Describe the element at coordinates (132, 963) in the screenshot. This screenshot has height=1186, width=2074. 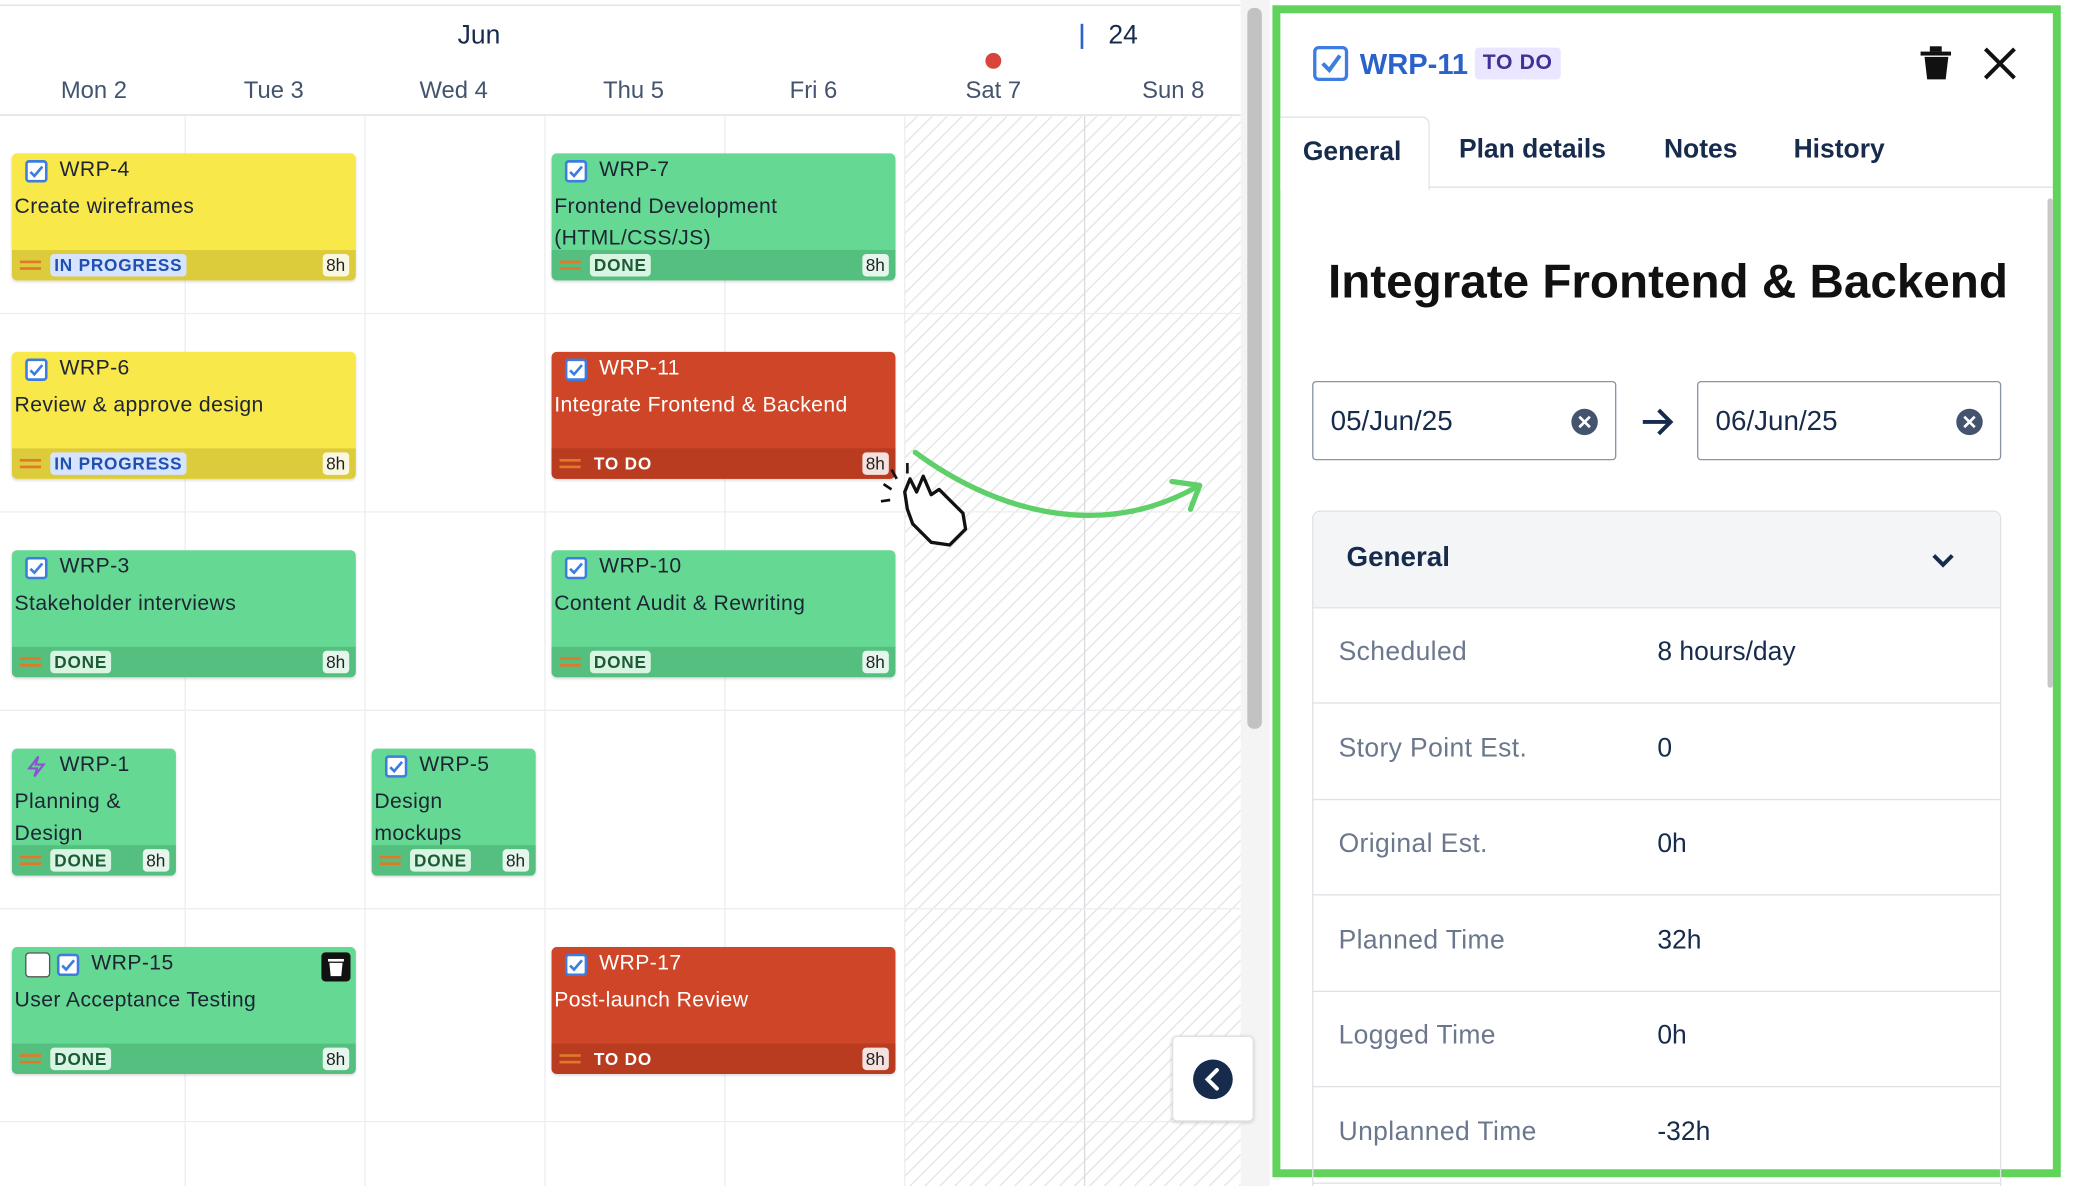
I see `task-key: WRP-15` at that location.